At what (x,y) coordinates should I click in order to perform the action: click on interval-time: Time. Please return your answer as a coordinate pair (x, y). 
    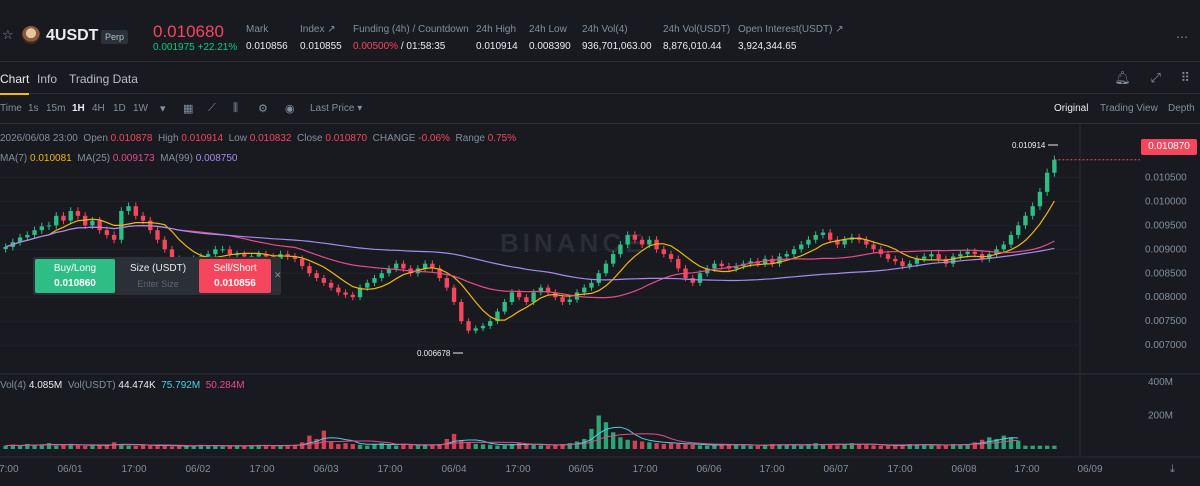
    Looking at the image, I should click on (11, 108).